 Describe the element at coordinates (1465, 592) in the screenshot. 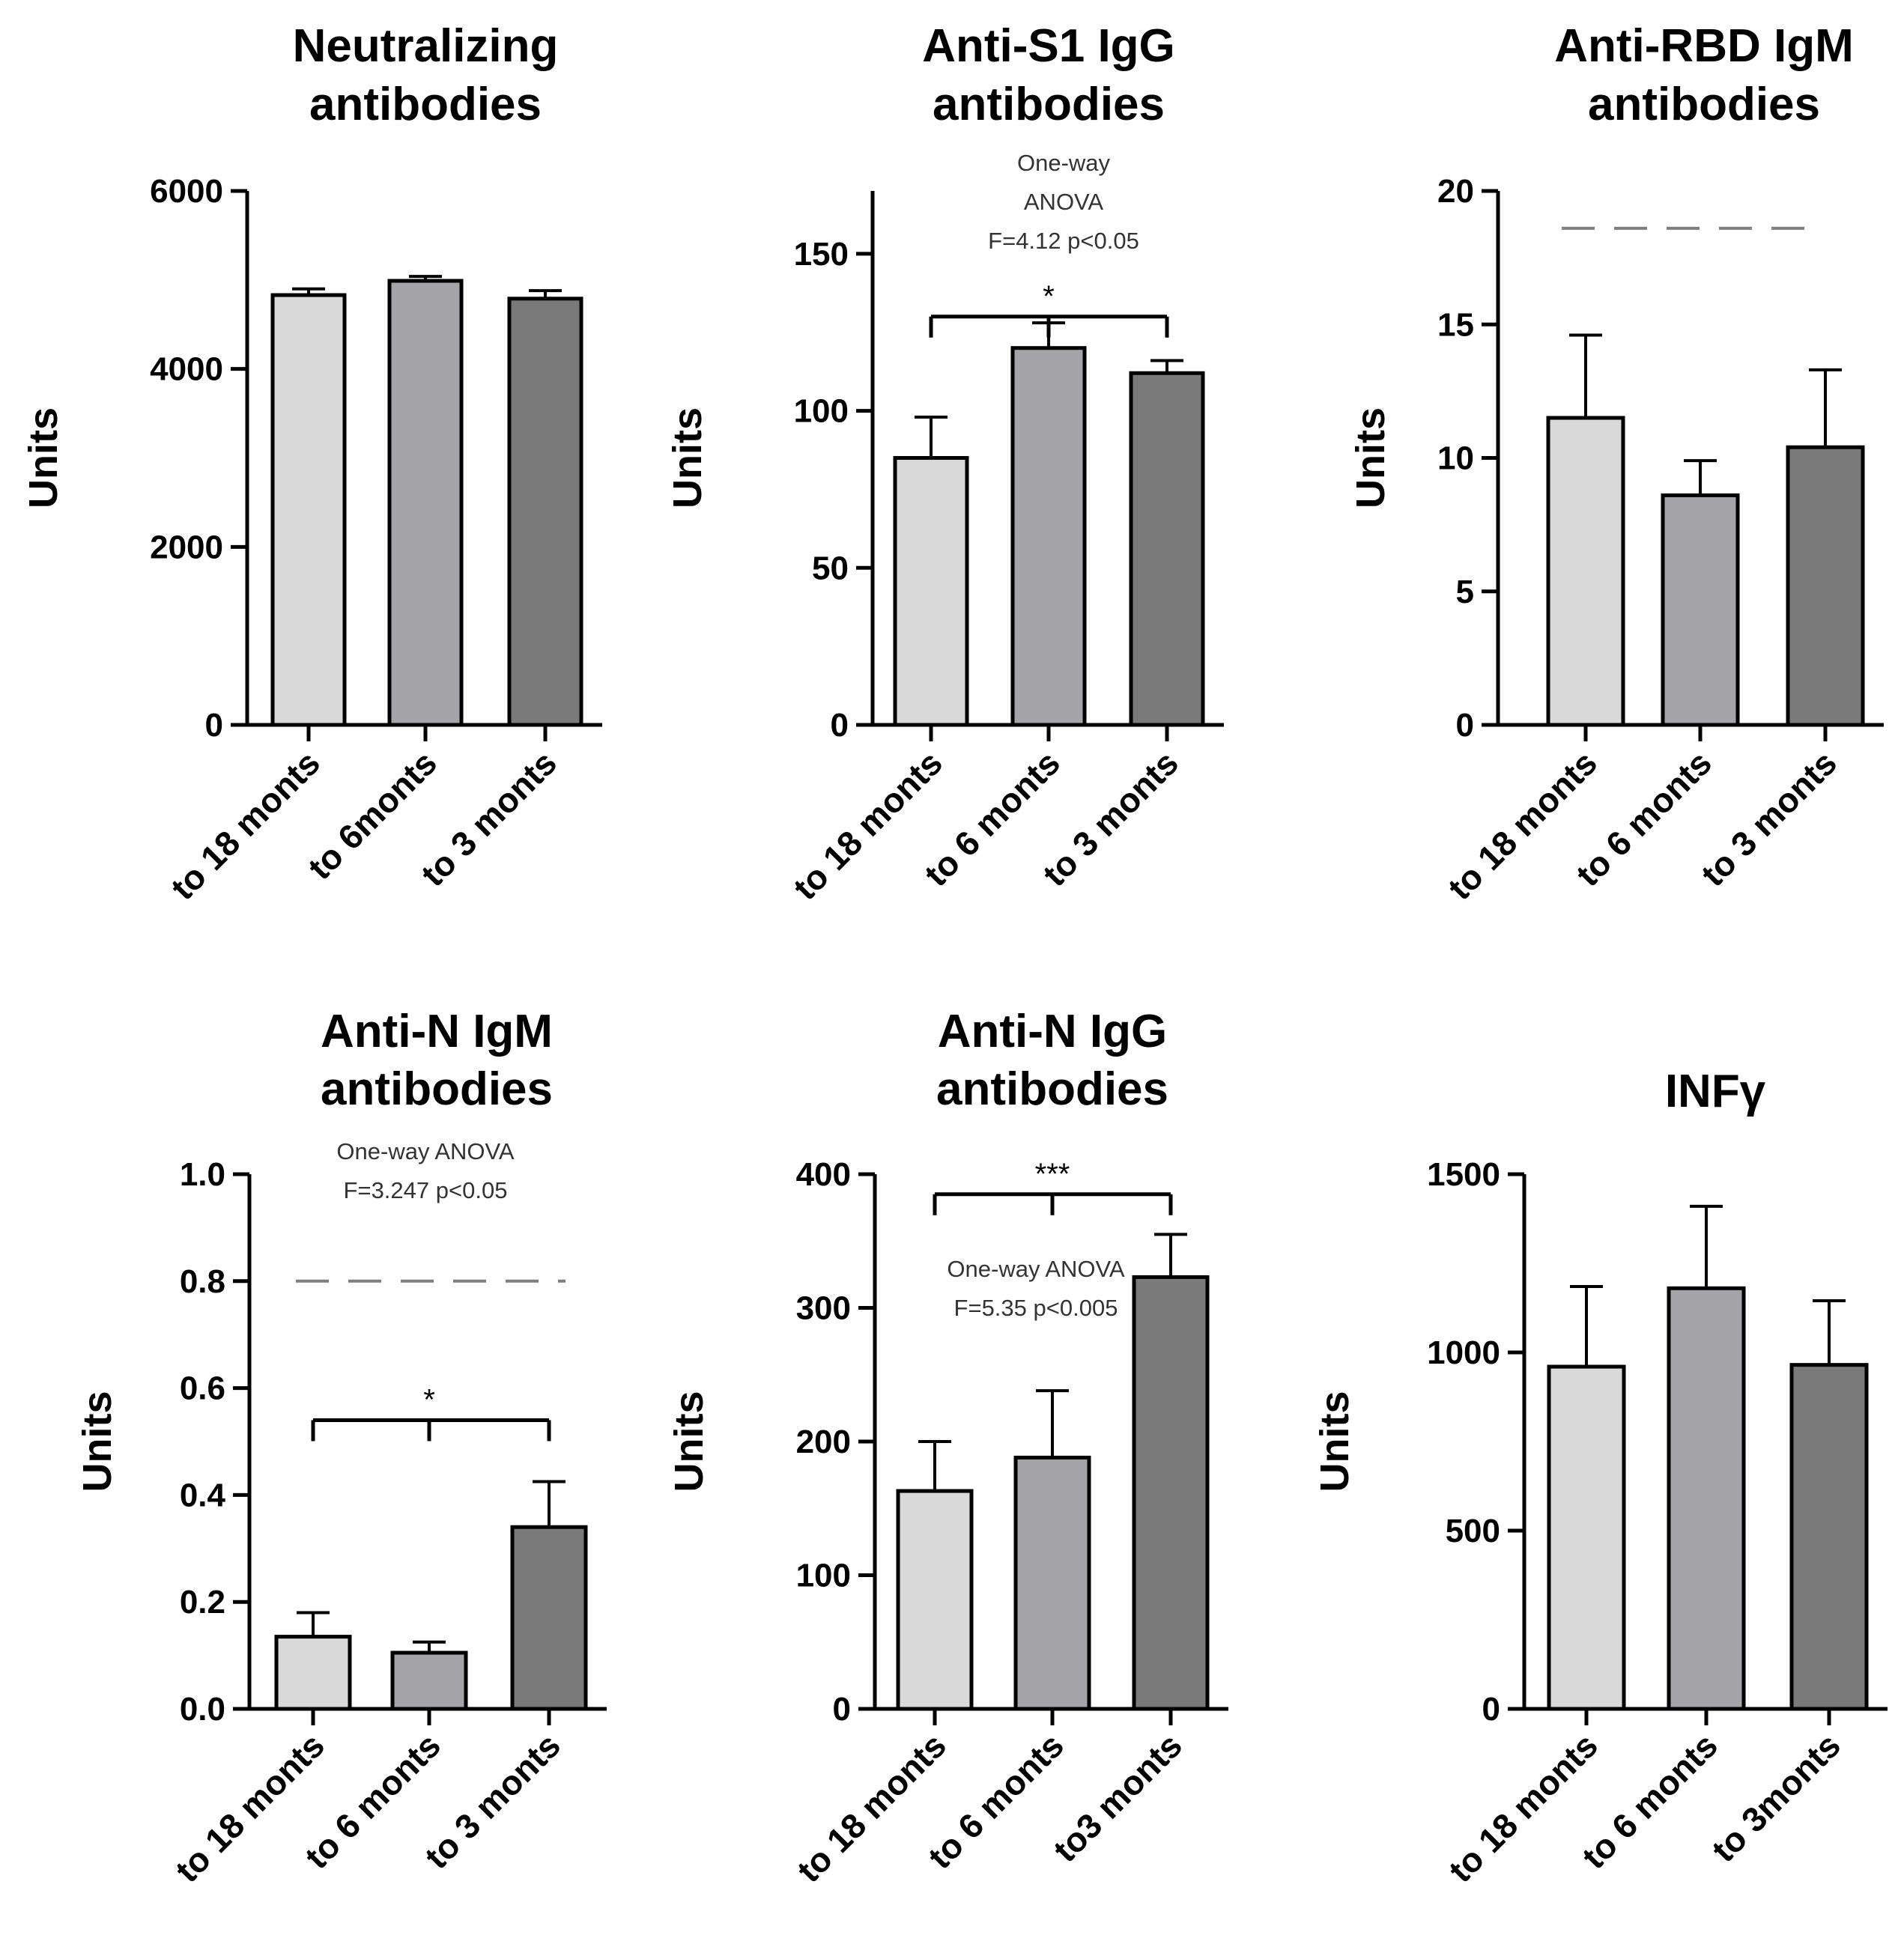

I see `y-tick-label: 5` at that location.